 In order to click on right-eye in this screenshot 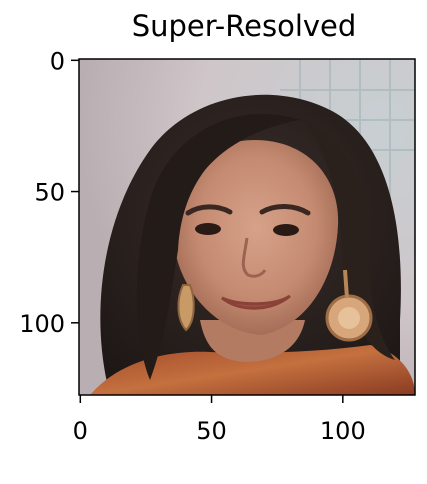, I will do `click(286, 230)`.